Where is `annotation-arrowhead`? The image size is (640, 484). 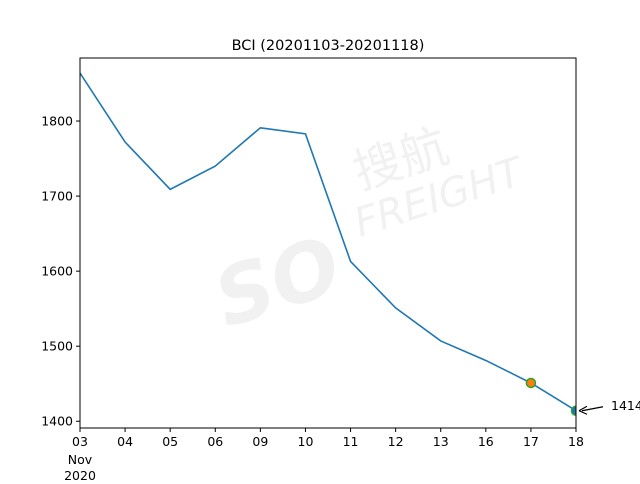
annotation-arrowhead is located at coordinates (583, 410).